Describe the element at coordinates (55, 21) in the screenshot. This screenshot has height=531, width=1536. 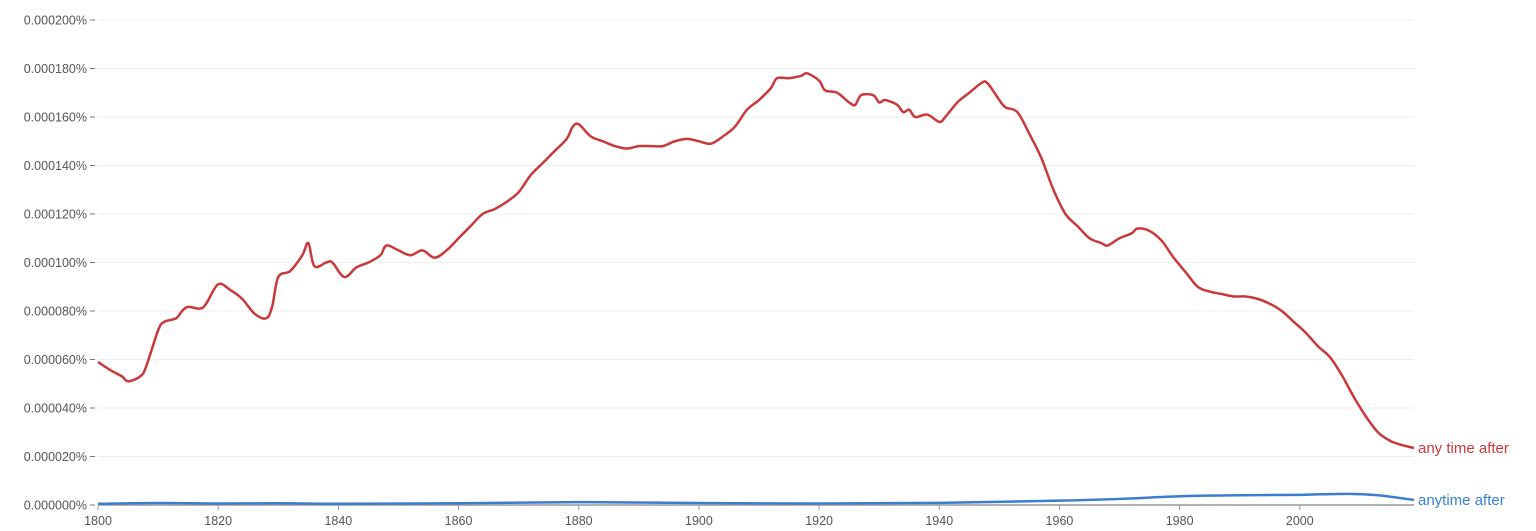
I see `y-tick-label: 0.000200%` at that location.